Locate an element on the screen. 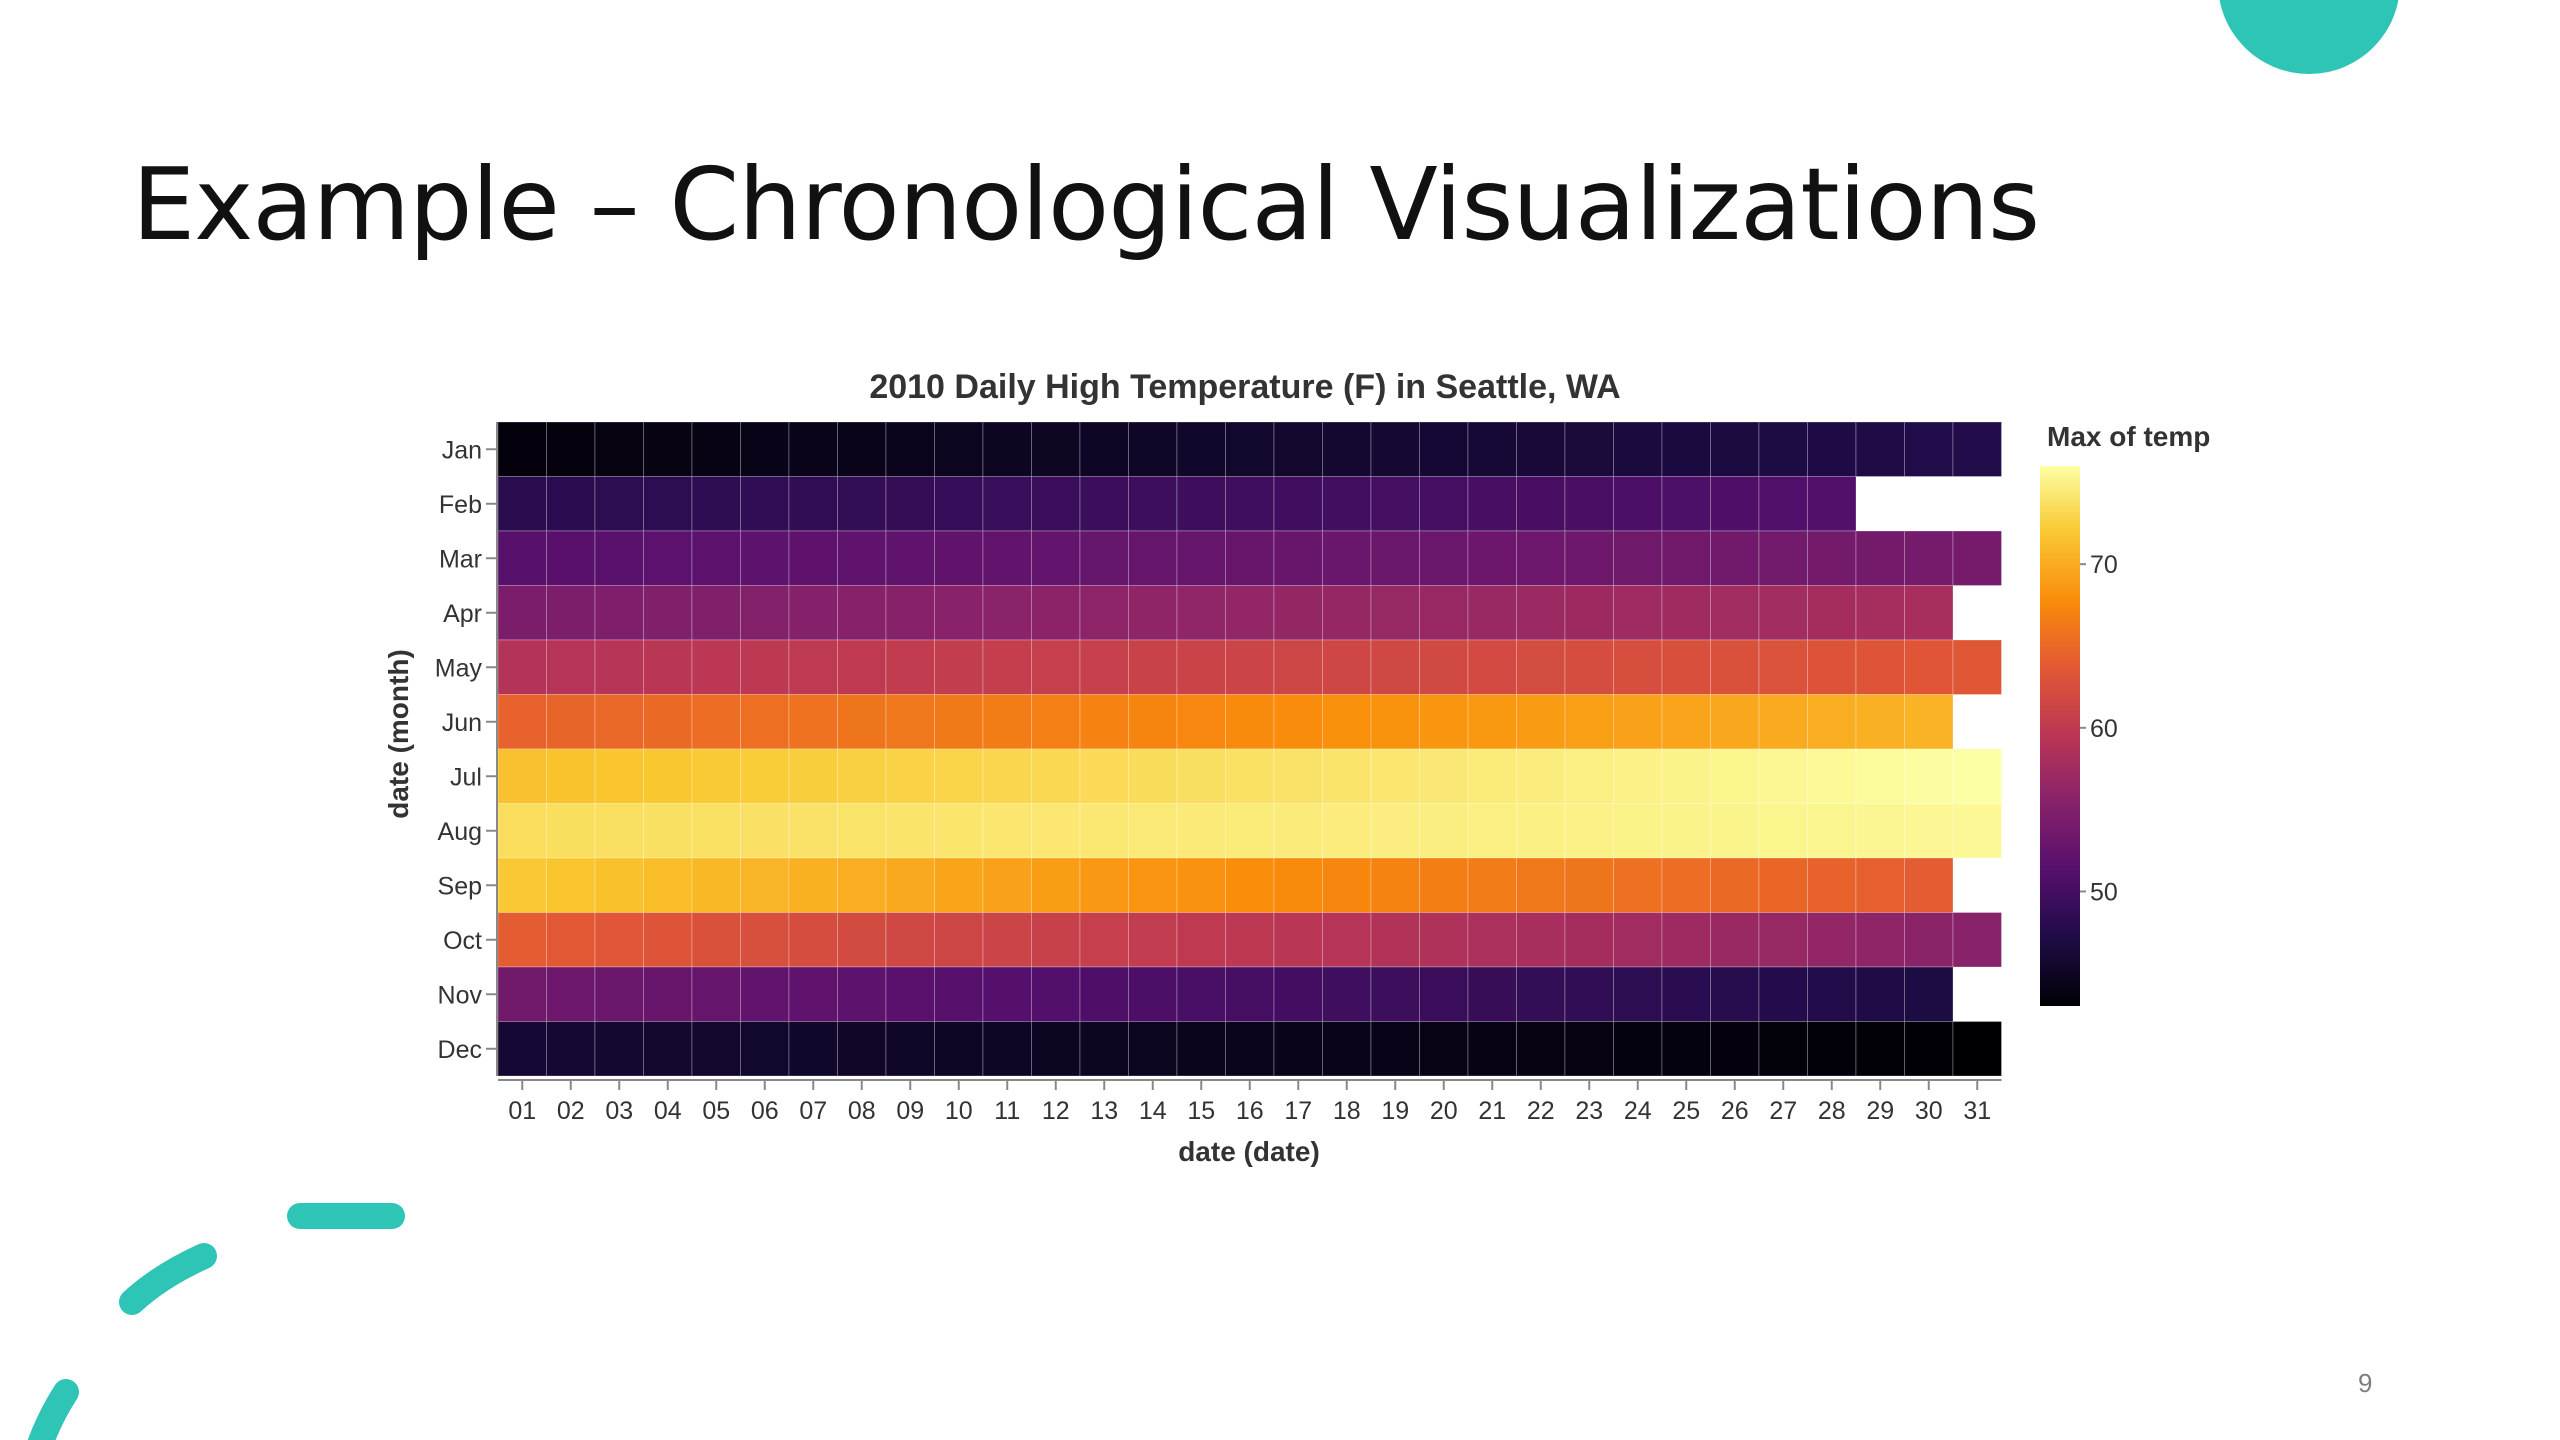  y-tick-label: Apr is located at coordinates (462, 614).